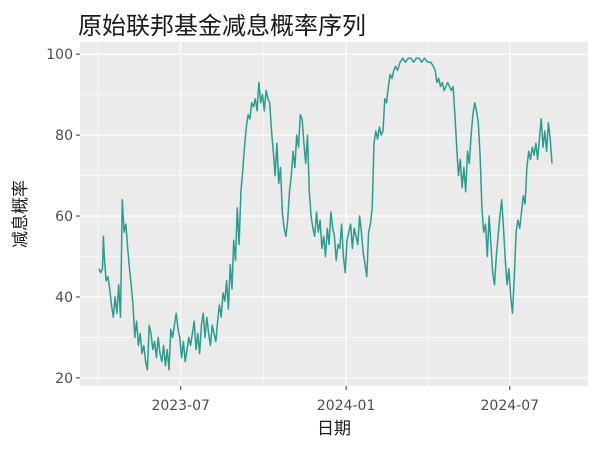 This screenshot has height=450, width=600. What do you see at coordinates (346, 406) in the screenshot?
I see `x-tick-label: 2024-01` at bounding box center [346, 406].